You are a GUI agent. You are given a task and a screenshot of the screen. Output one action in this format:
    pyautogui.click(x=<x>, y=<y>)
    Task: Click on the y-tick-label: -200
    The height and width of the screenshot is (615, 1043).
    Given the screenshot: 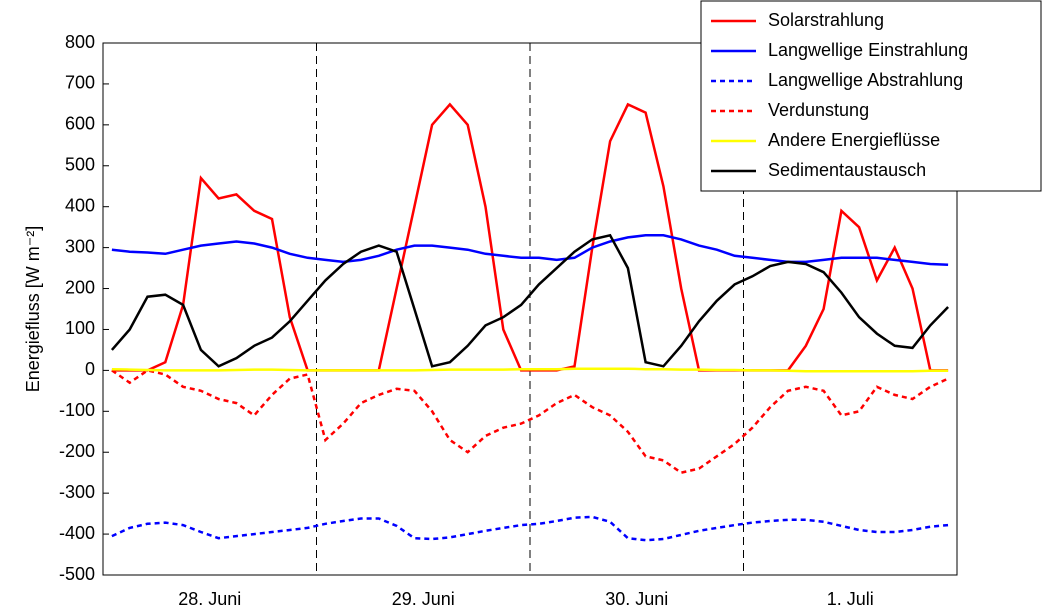 What is the action you would take?
    pyautogui.click(x=77, y=451)
    